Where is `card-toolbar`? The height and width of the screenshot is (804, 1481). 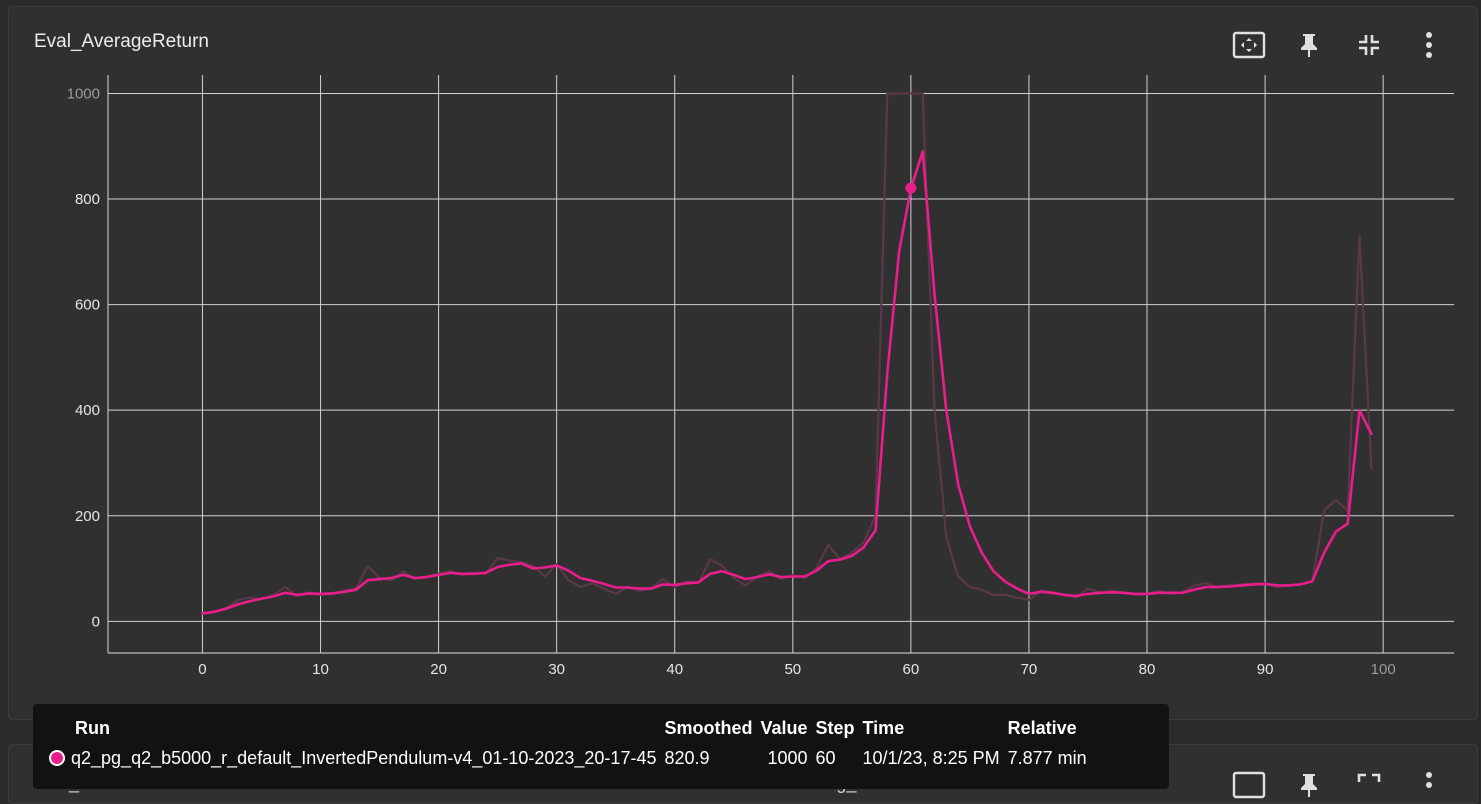 card-toolbar is located at coordinates (1339, 45).